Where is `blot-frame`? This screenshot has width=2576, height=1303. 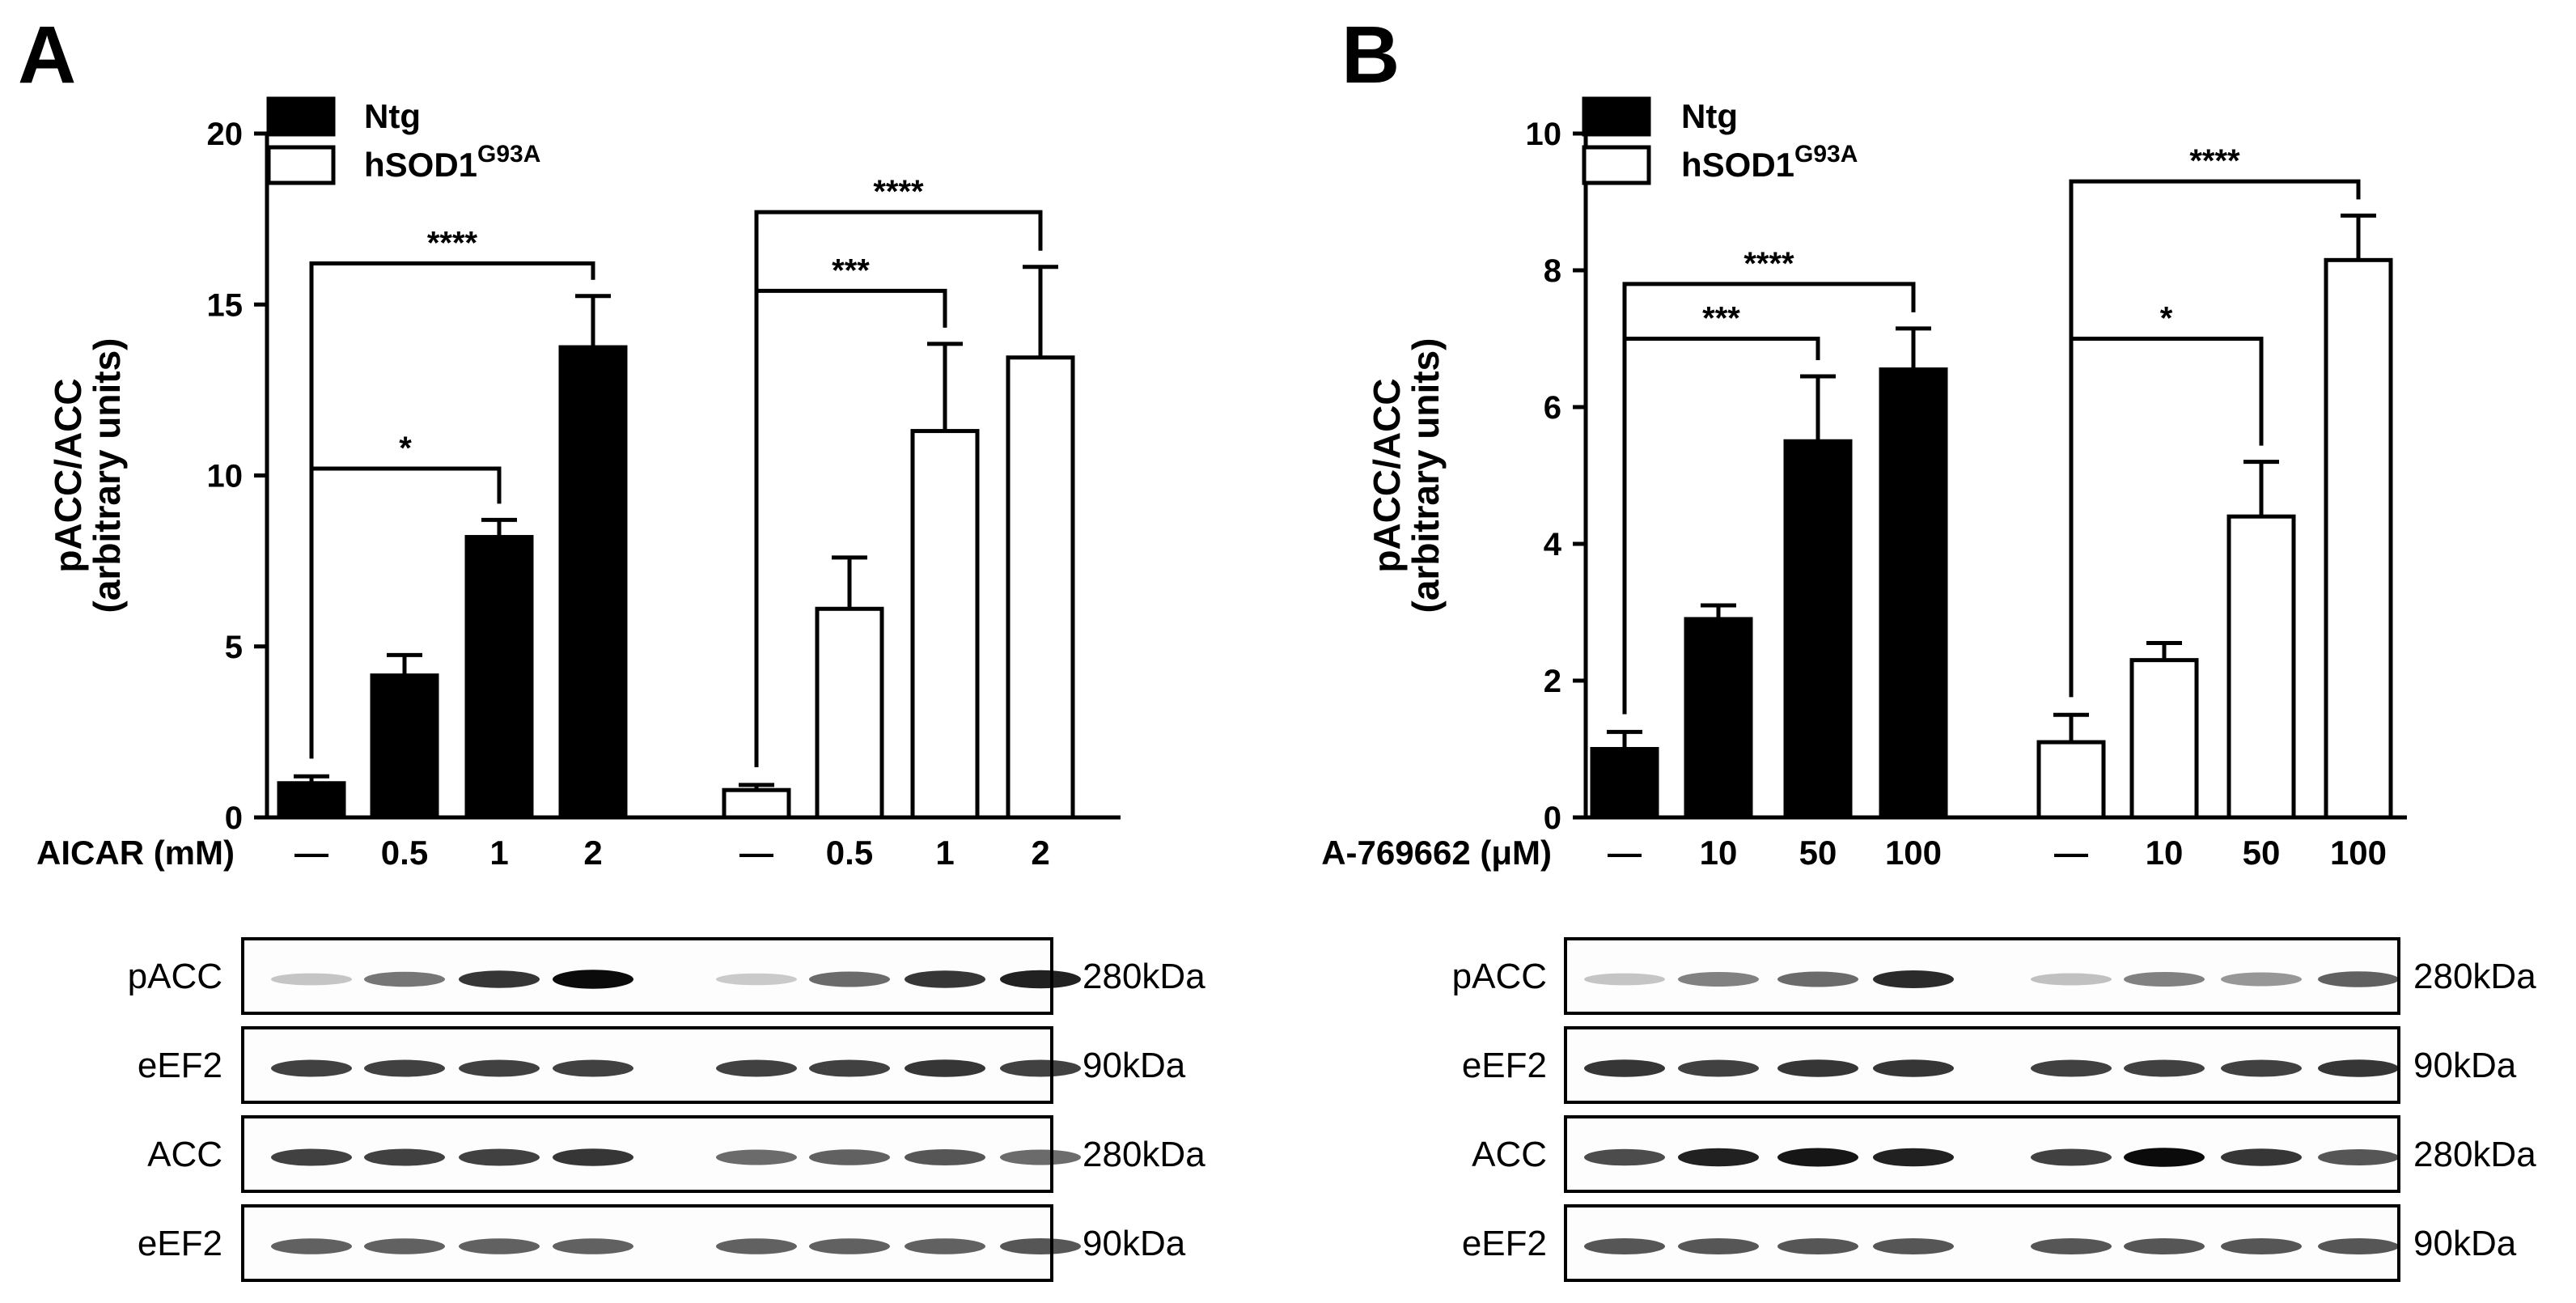
blot-frame is located at coordinates (1982, 976).